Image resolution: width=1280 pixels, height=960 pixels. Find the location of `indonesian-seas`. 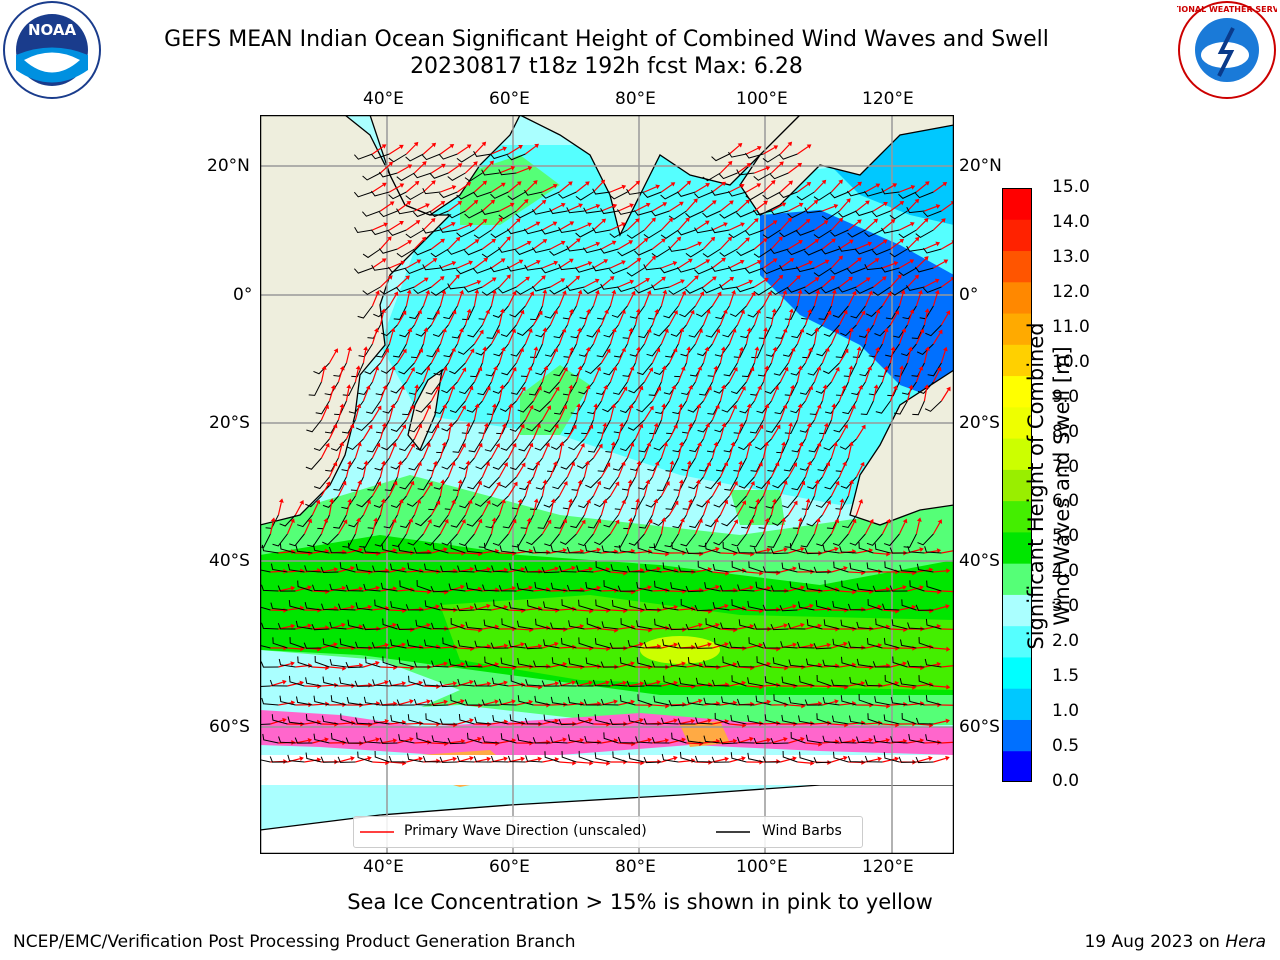

indonesian-seas is located at coordinates (857, 307).